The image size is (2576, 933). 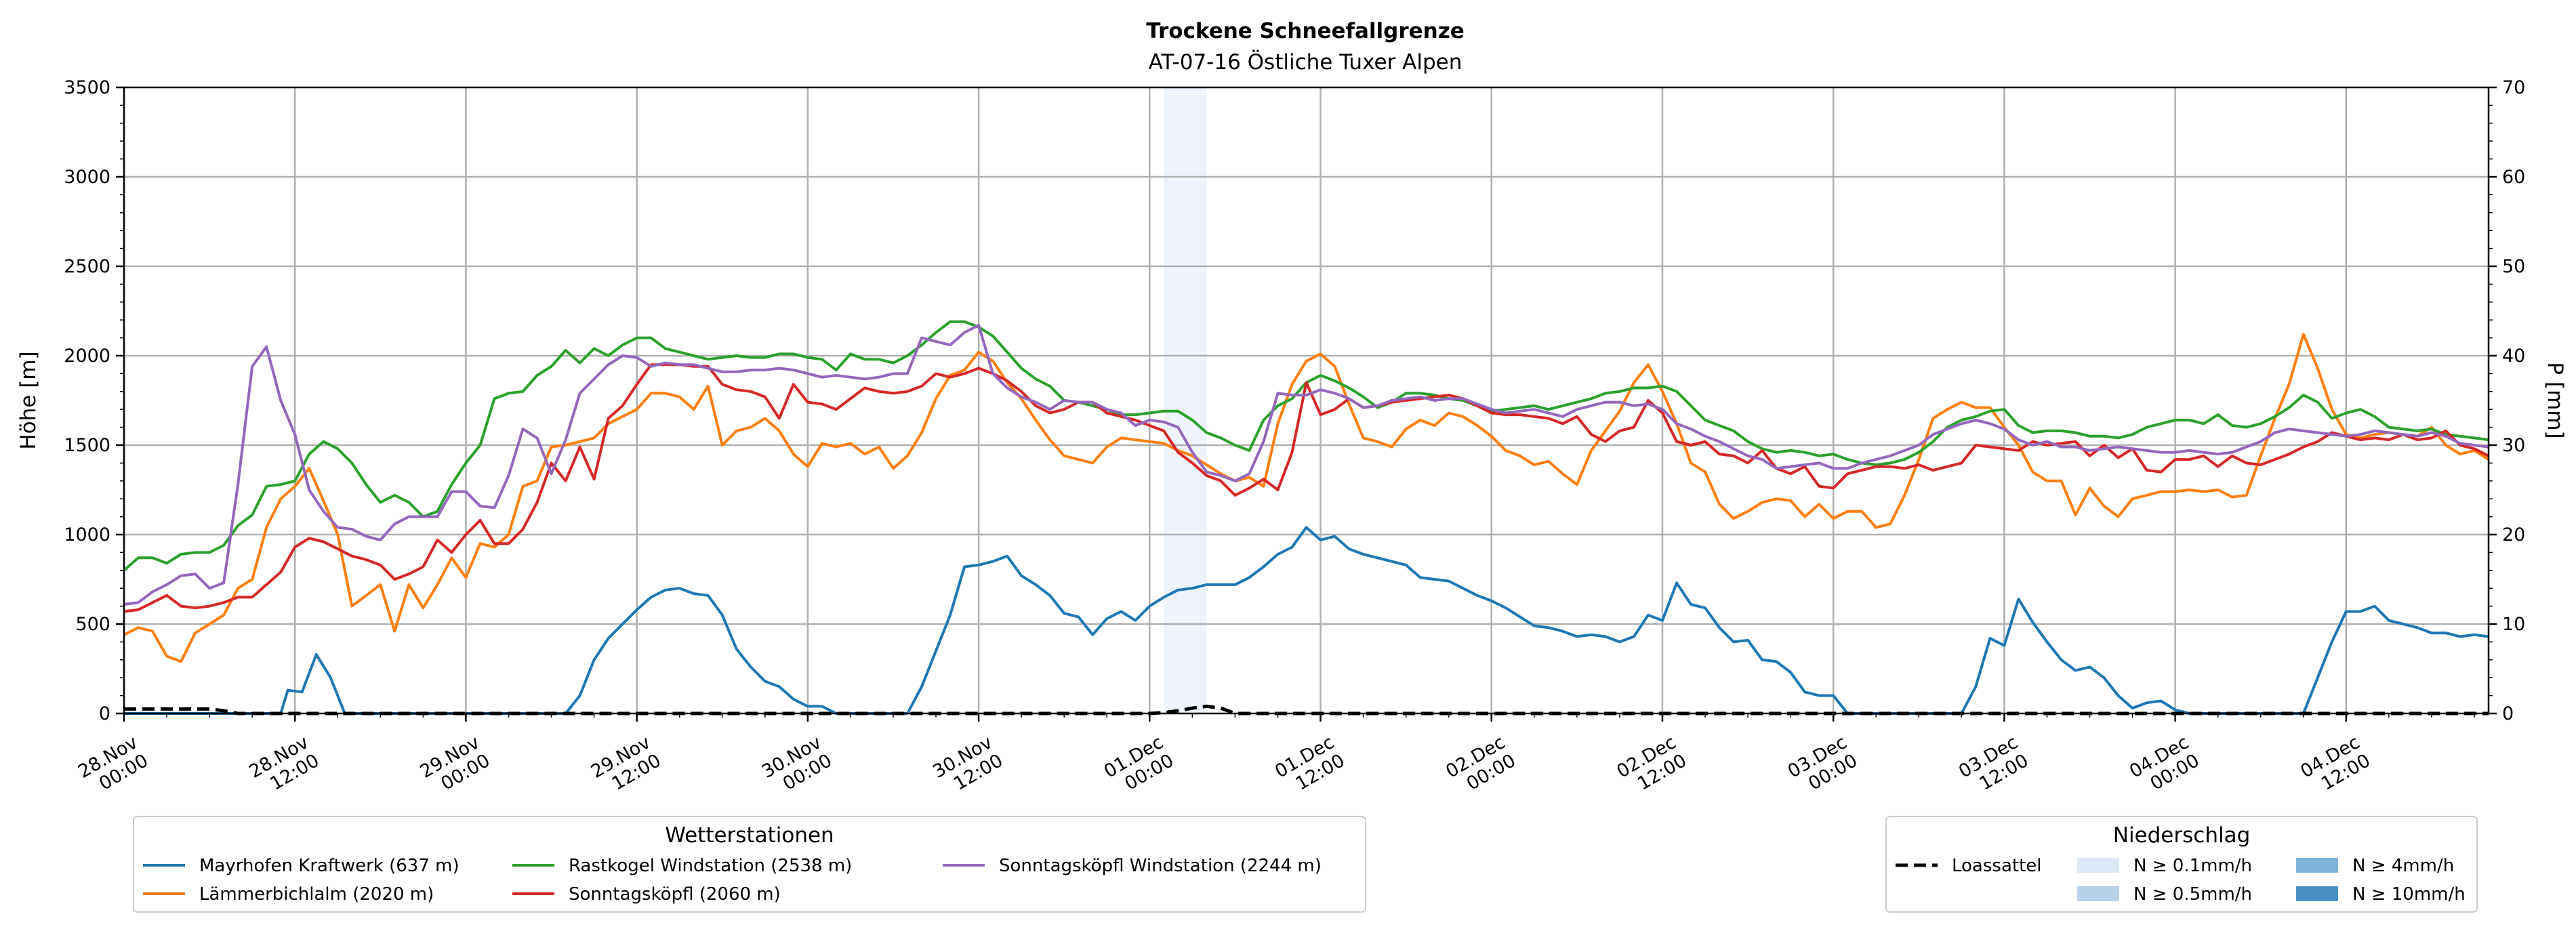 What do you see at coordinates (87, 445) in the screenshot?
I see `y-tick-label-3: 1500` at bounding box center [87, 445].